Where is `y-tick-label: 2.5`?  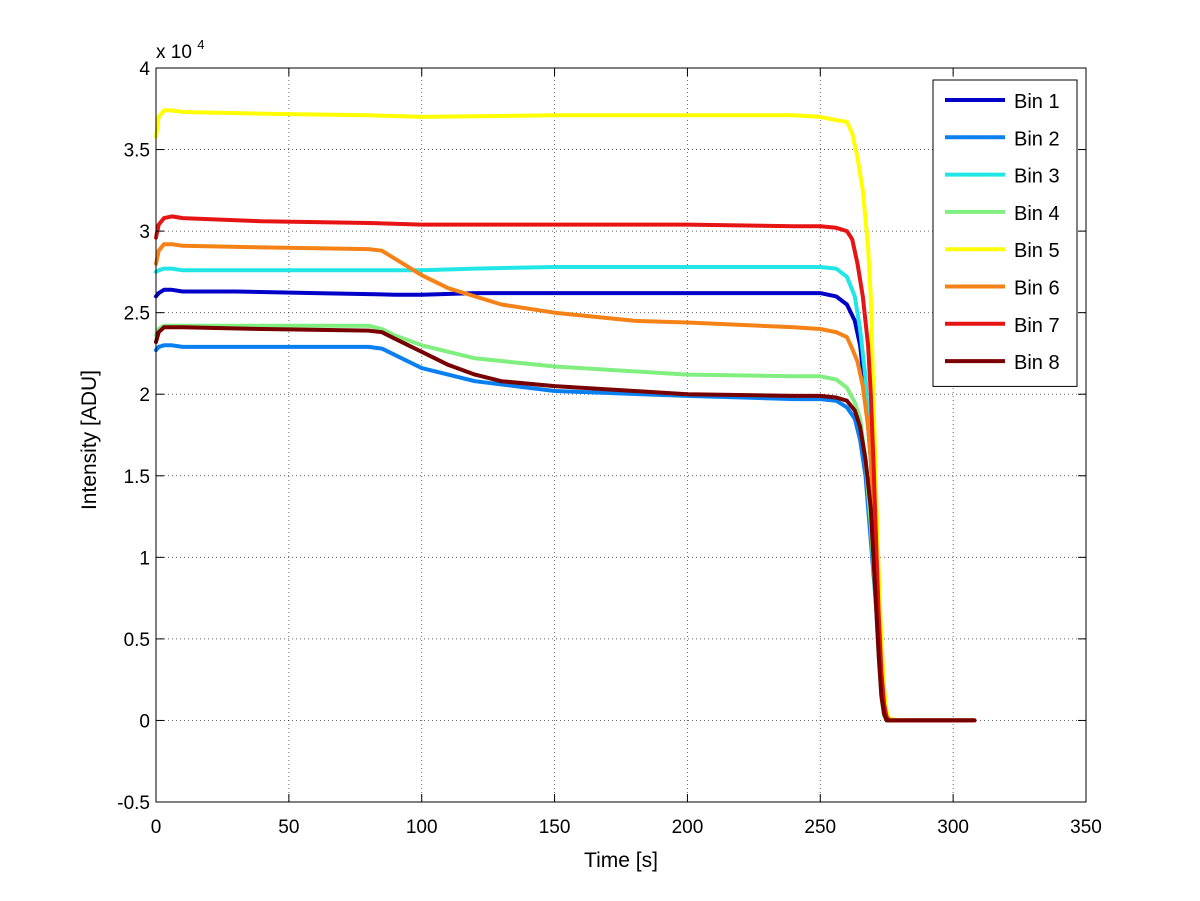
y-tick-label: 2.5 is located at coordinates (137, 314).